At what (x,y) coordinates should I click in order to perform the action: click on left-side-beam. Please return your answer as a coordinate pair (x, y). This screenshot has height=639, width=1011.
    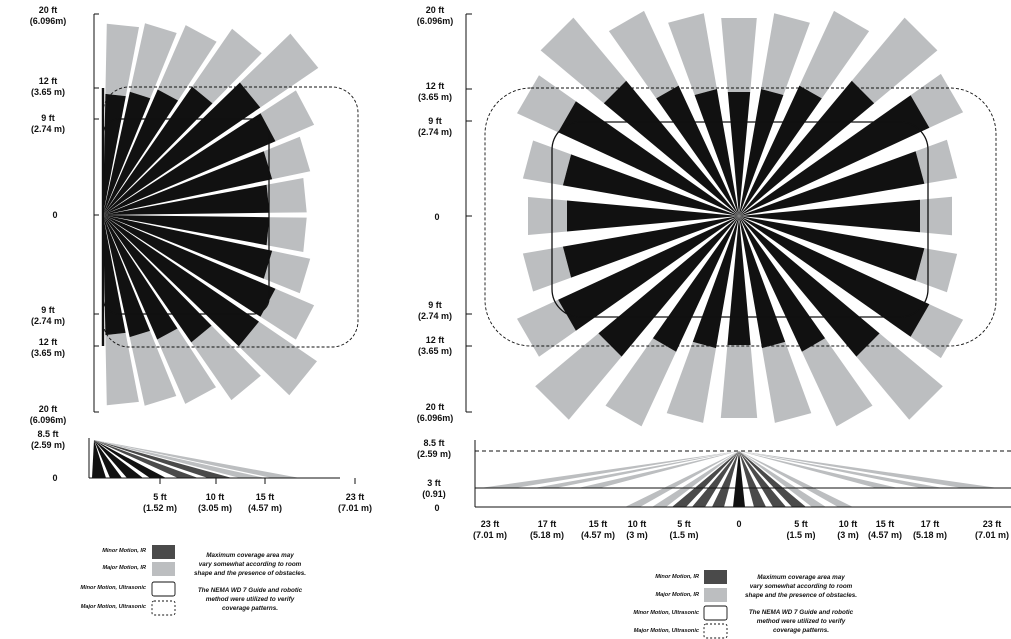
    Looking at the image, I should click on (197, 459).